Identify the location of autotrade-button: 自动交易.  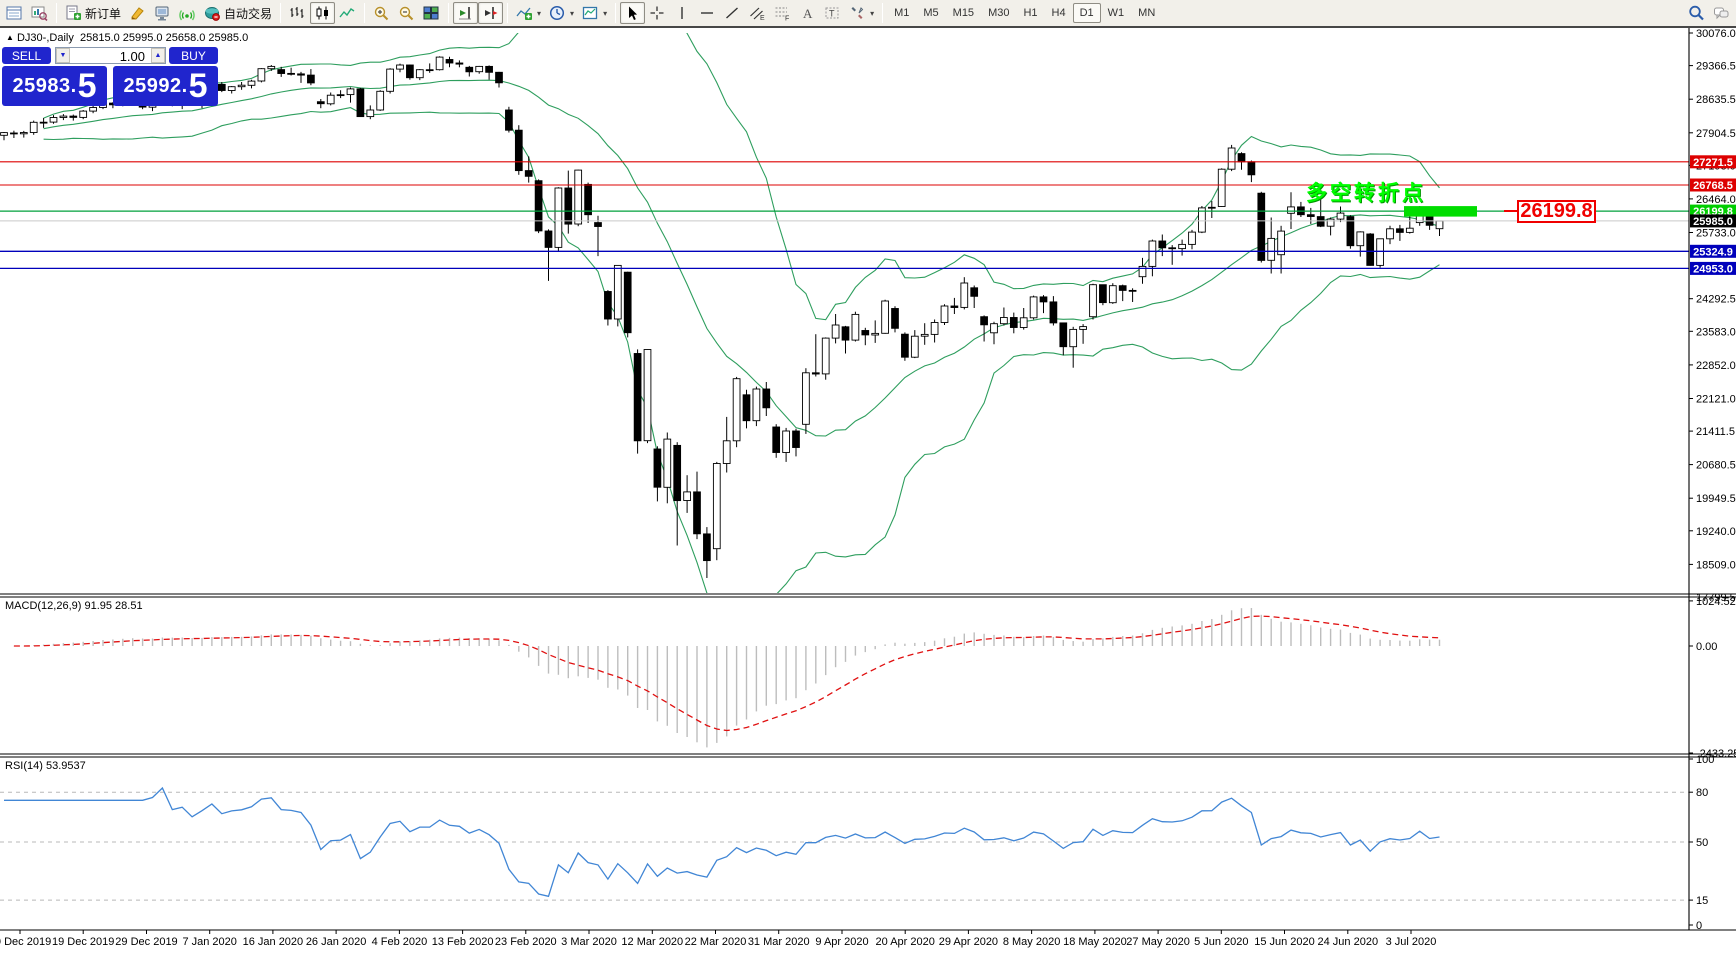
(238, 13).